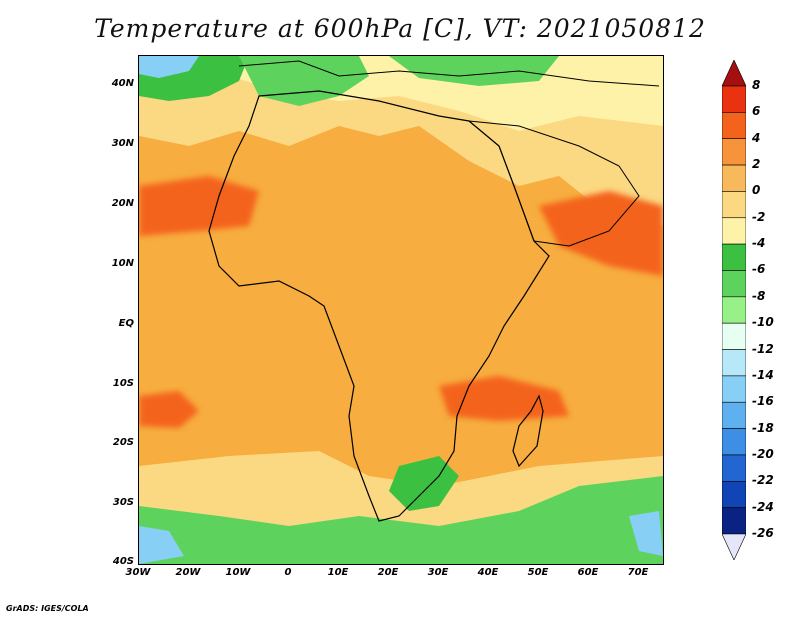  I want to click on lon-label-10e: 10E, so click(338, 572).